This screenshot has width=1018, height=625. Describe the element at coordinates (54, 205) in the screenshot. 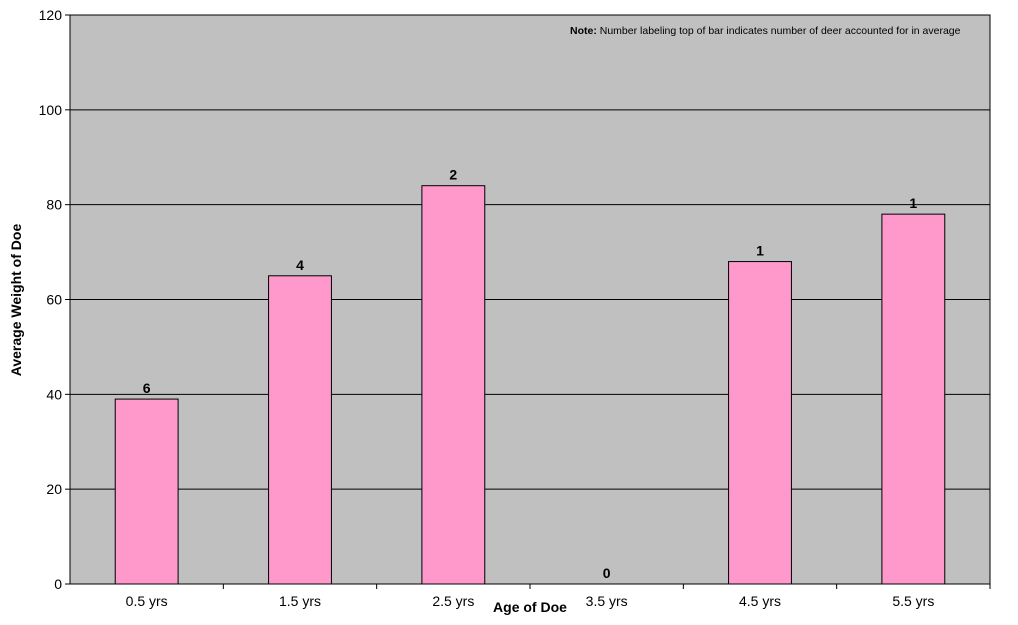

I see `y-tick-label: 80` at that location.